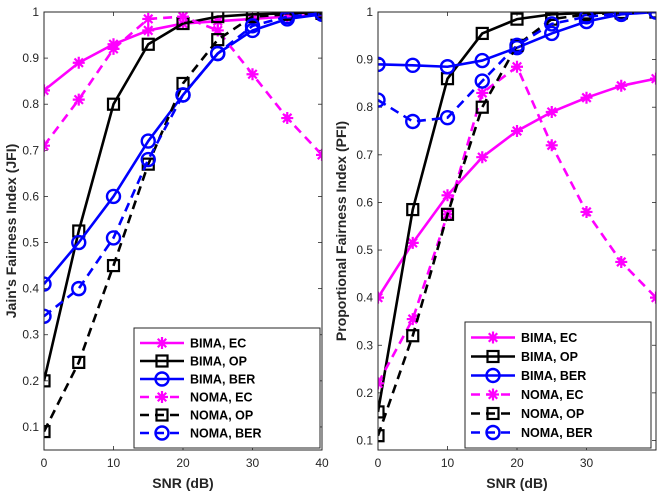 This screenshot has width=664, height=498. What do you see at coordinates (30, 196) in the screenshot?
I see `y-tick-label: 0.6` at bounding box center [30, 196].